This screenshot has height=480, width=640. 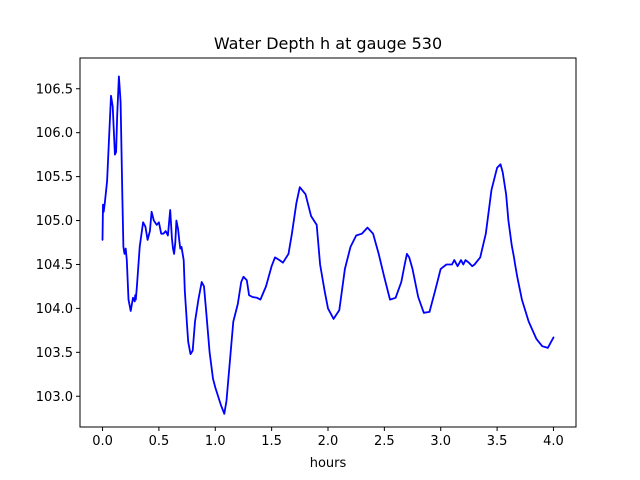 What do you see at coordinates (440, 441) in the screenshot?
I see `x-tick-label: 3.0` at bounding box center [440, 441].